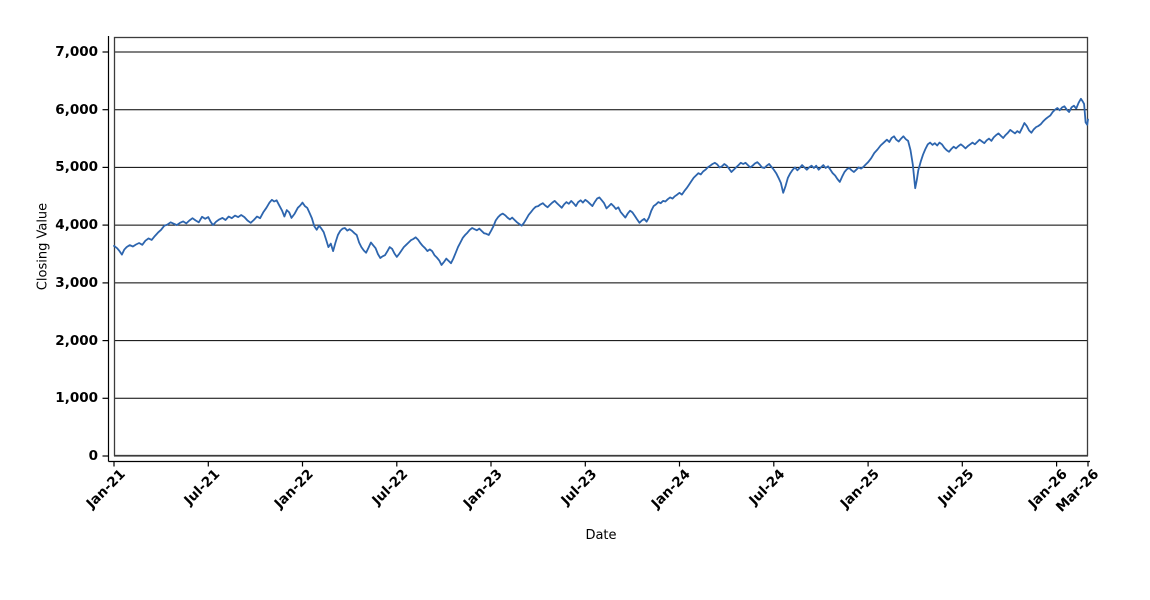 This screenshot has height=600, width=1150. I want to click on y-tick-label: 1,000, so click(76, 398).